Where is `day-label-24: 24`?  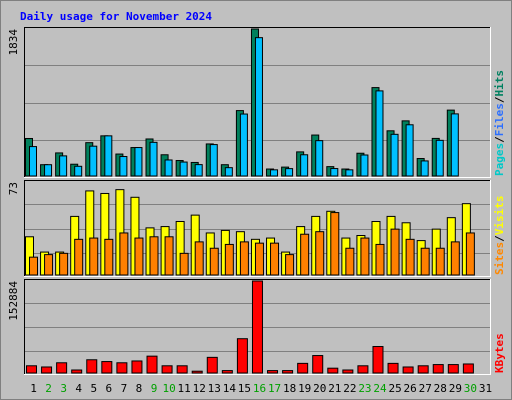 day-label-24: 24 is located at coordinates (380, 388).